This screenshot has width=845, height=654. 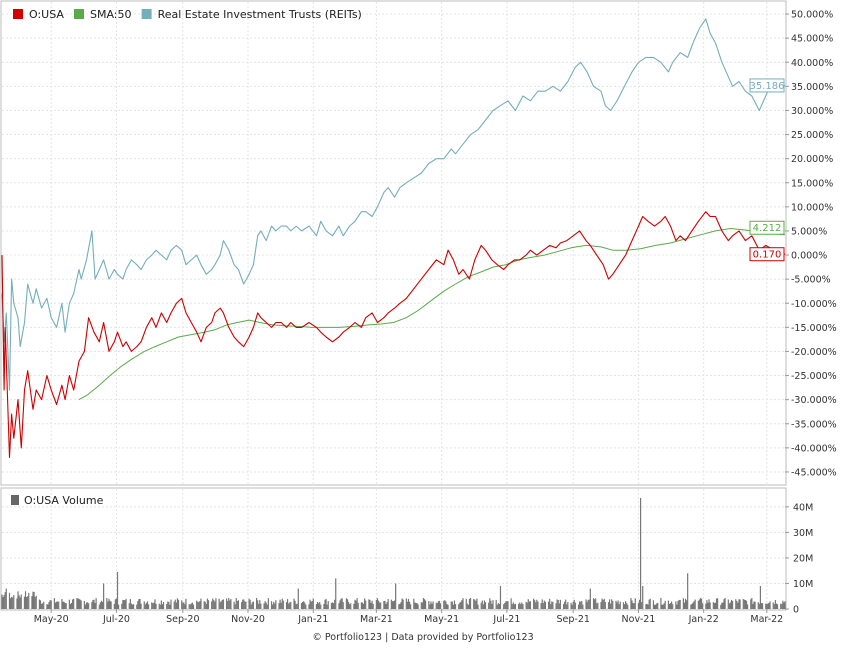 What do you see at coordinates (803, 507) in the screenshot?
I see `volume-y-tick-label: 40M` at bounding box center [803, 507].